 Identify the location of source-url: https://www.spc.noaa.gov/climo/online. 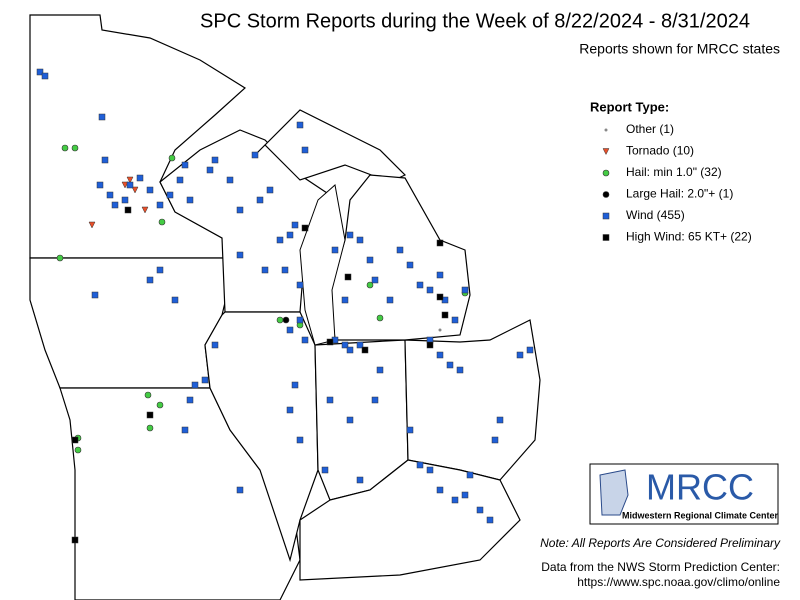
(678, 582).